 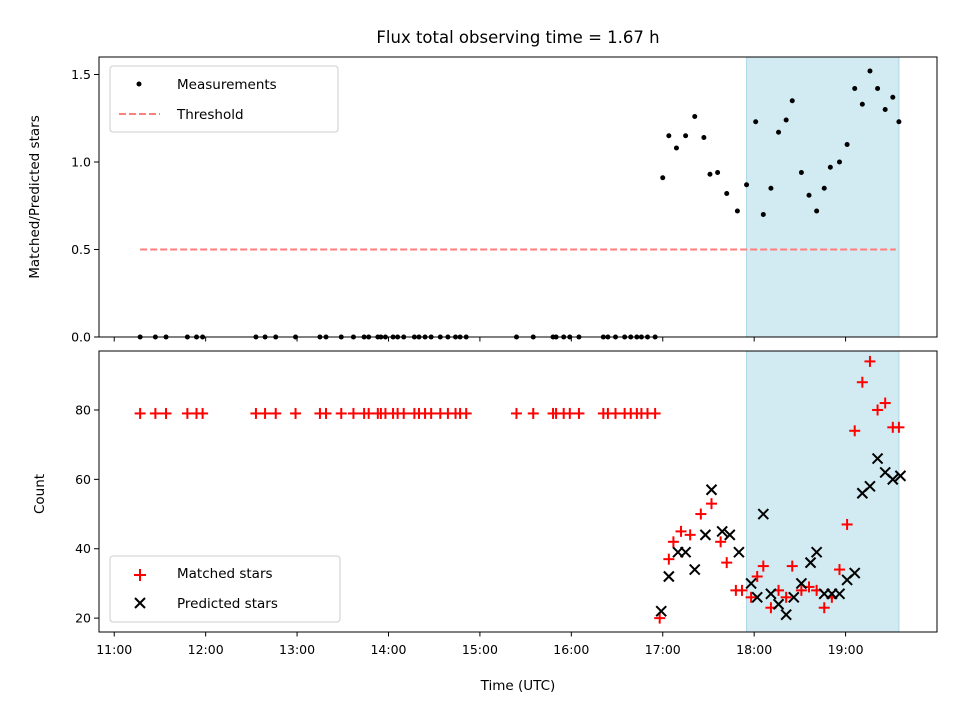 What do you see at coordinates (388, 649) in the screenshot?
I see `x-tick-label: 14:00` at bounding box center [388, 649].